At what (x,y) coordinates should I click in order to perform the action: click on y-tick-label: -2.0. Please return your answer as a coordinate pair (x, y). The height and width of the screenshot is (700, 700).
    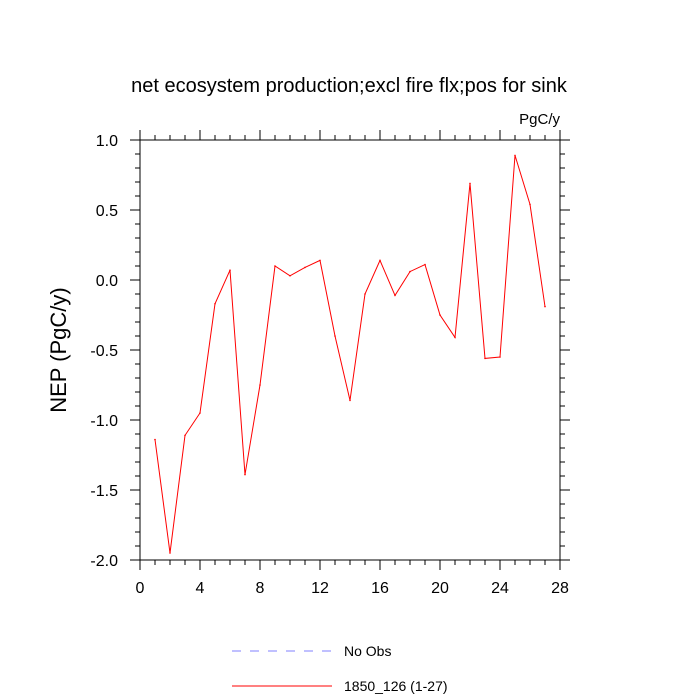
    Looking at the image, I should click on (104, 561).